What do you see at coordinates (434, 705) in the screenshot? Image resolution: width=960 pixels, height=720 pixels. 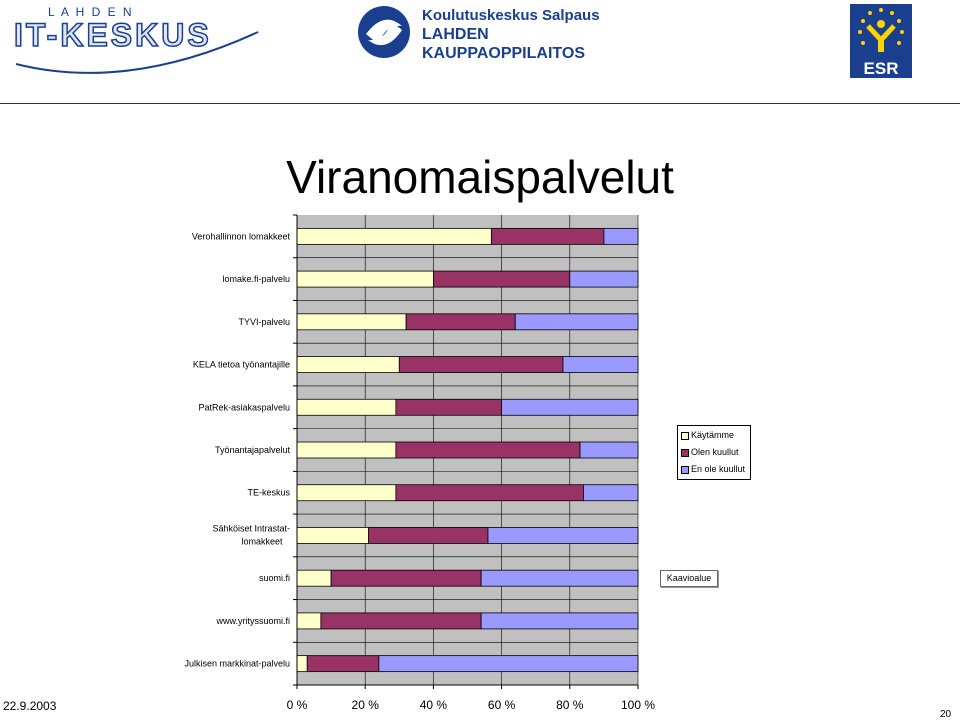 I see `x-tick-label: 40 %` at bounding box center [434, 705].